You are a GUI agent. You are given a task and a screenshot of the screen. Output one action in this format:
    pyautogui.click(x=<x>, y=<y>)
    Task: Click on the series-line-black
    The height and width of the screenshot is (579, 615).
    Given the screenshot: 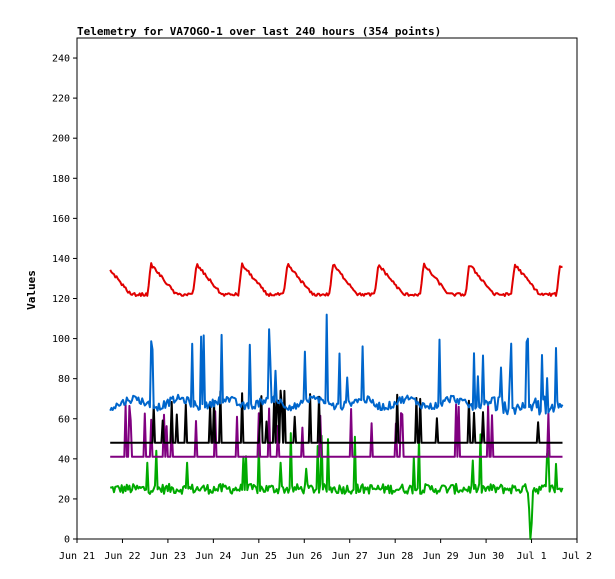 What is the action you would take?
    pyautogui.click(x=336, y=416)
    